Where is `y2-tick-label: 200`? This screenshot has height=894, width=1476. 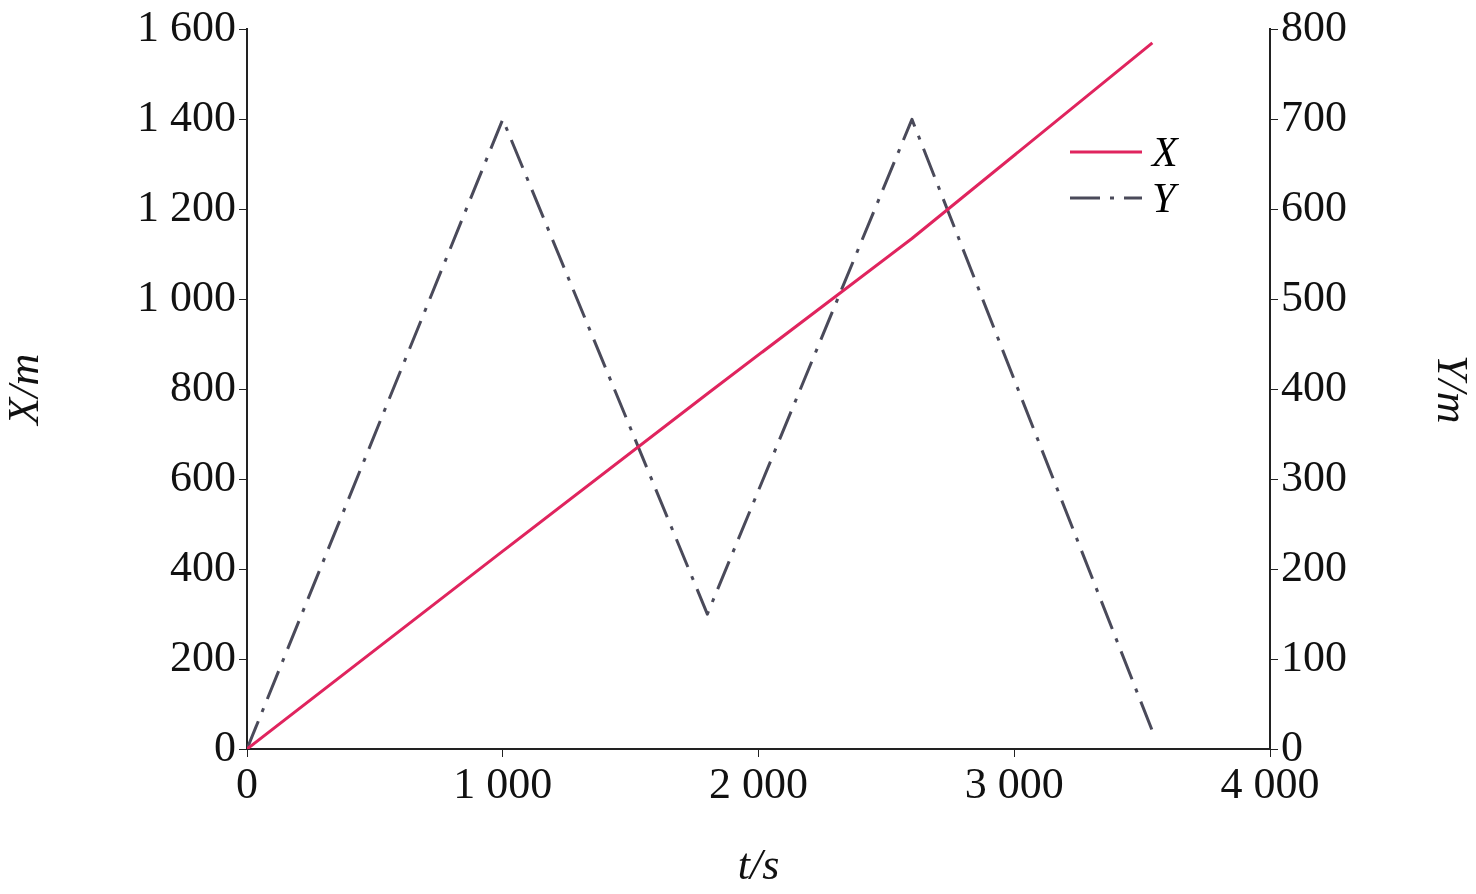 y2-tick-label: 200 is located at coordinates (1314, 566).